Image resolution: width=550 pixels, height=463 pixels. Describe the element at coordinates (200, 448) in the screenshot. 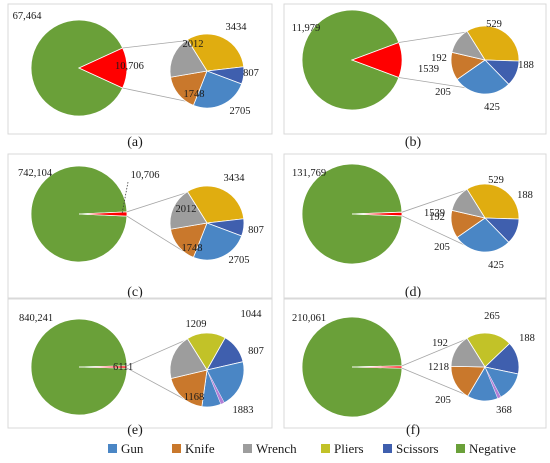

I see `legend-label: Knife` at that location.